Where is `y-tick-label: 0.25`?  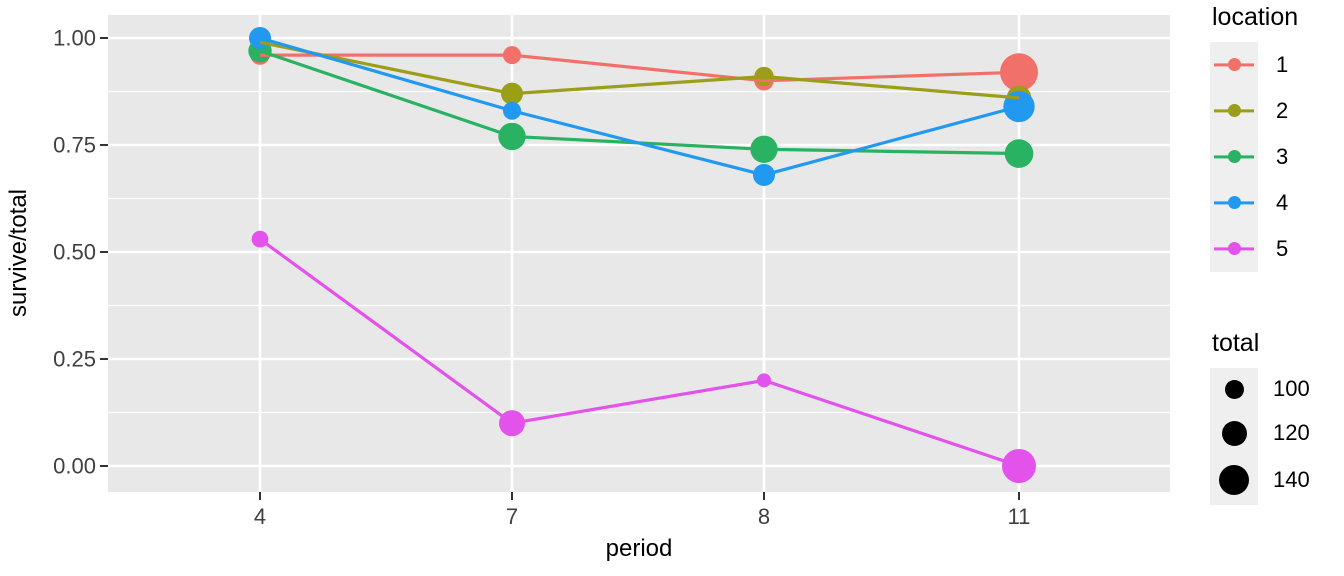 y-tick-label: 0.25 is located at coordinates (74, 359).